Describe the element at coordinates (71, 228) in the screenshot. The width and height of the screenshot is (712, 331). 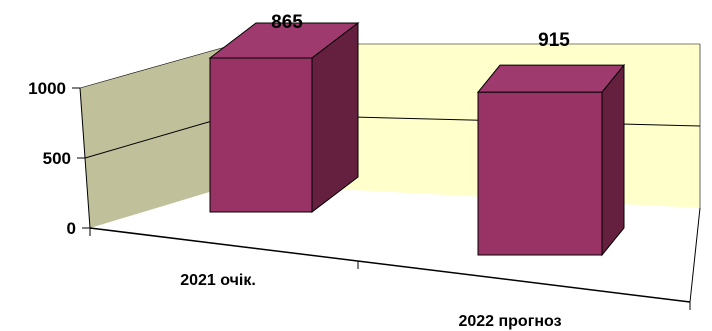
I see `y-tick-label: 0` at that location.